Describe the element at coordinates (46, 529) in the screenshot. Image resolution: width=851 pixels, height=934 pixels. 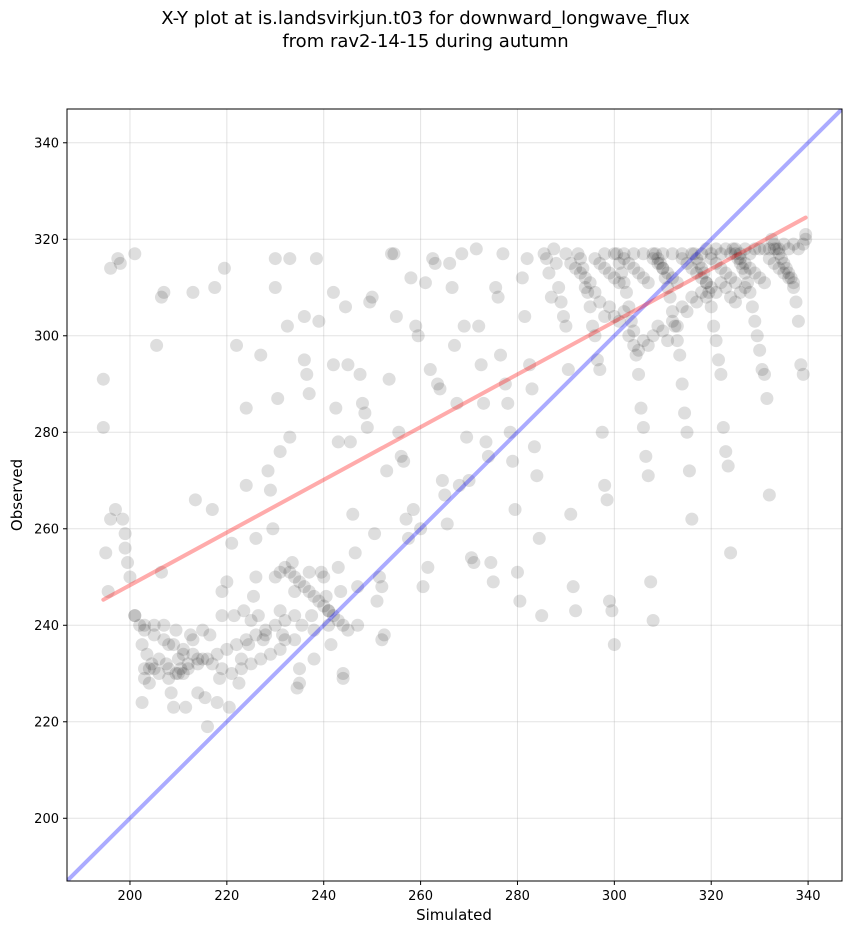
I see `y-tick-label: 260` at that location.